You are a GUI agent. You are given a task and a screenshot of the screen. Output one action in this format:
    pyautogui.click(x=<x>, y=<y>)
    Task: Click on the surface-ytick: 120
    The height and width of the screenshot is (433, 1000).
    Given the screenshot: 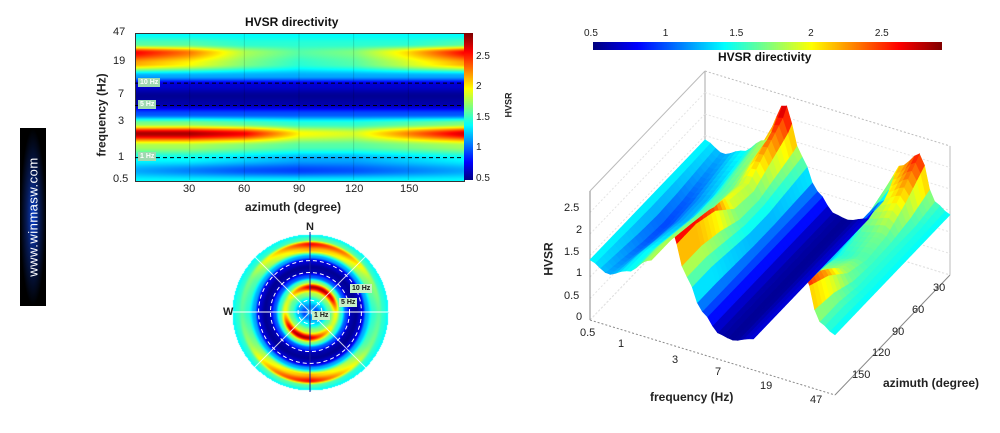 What is the action you would take?
    pyautogui.click(x=881, y=353)
    